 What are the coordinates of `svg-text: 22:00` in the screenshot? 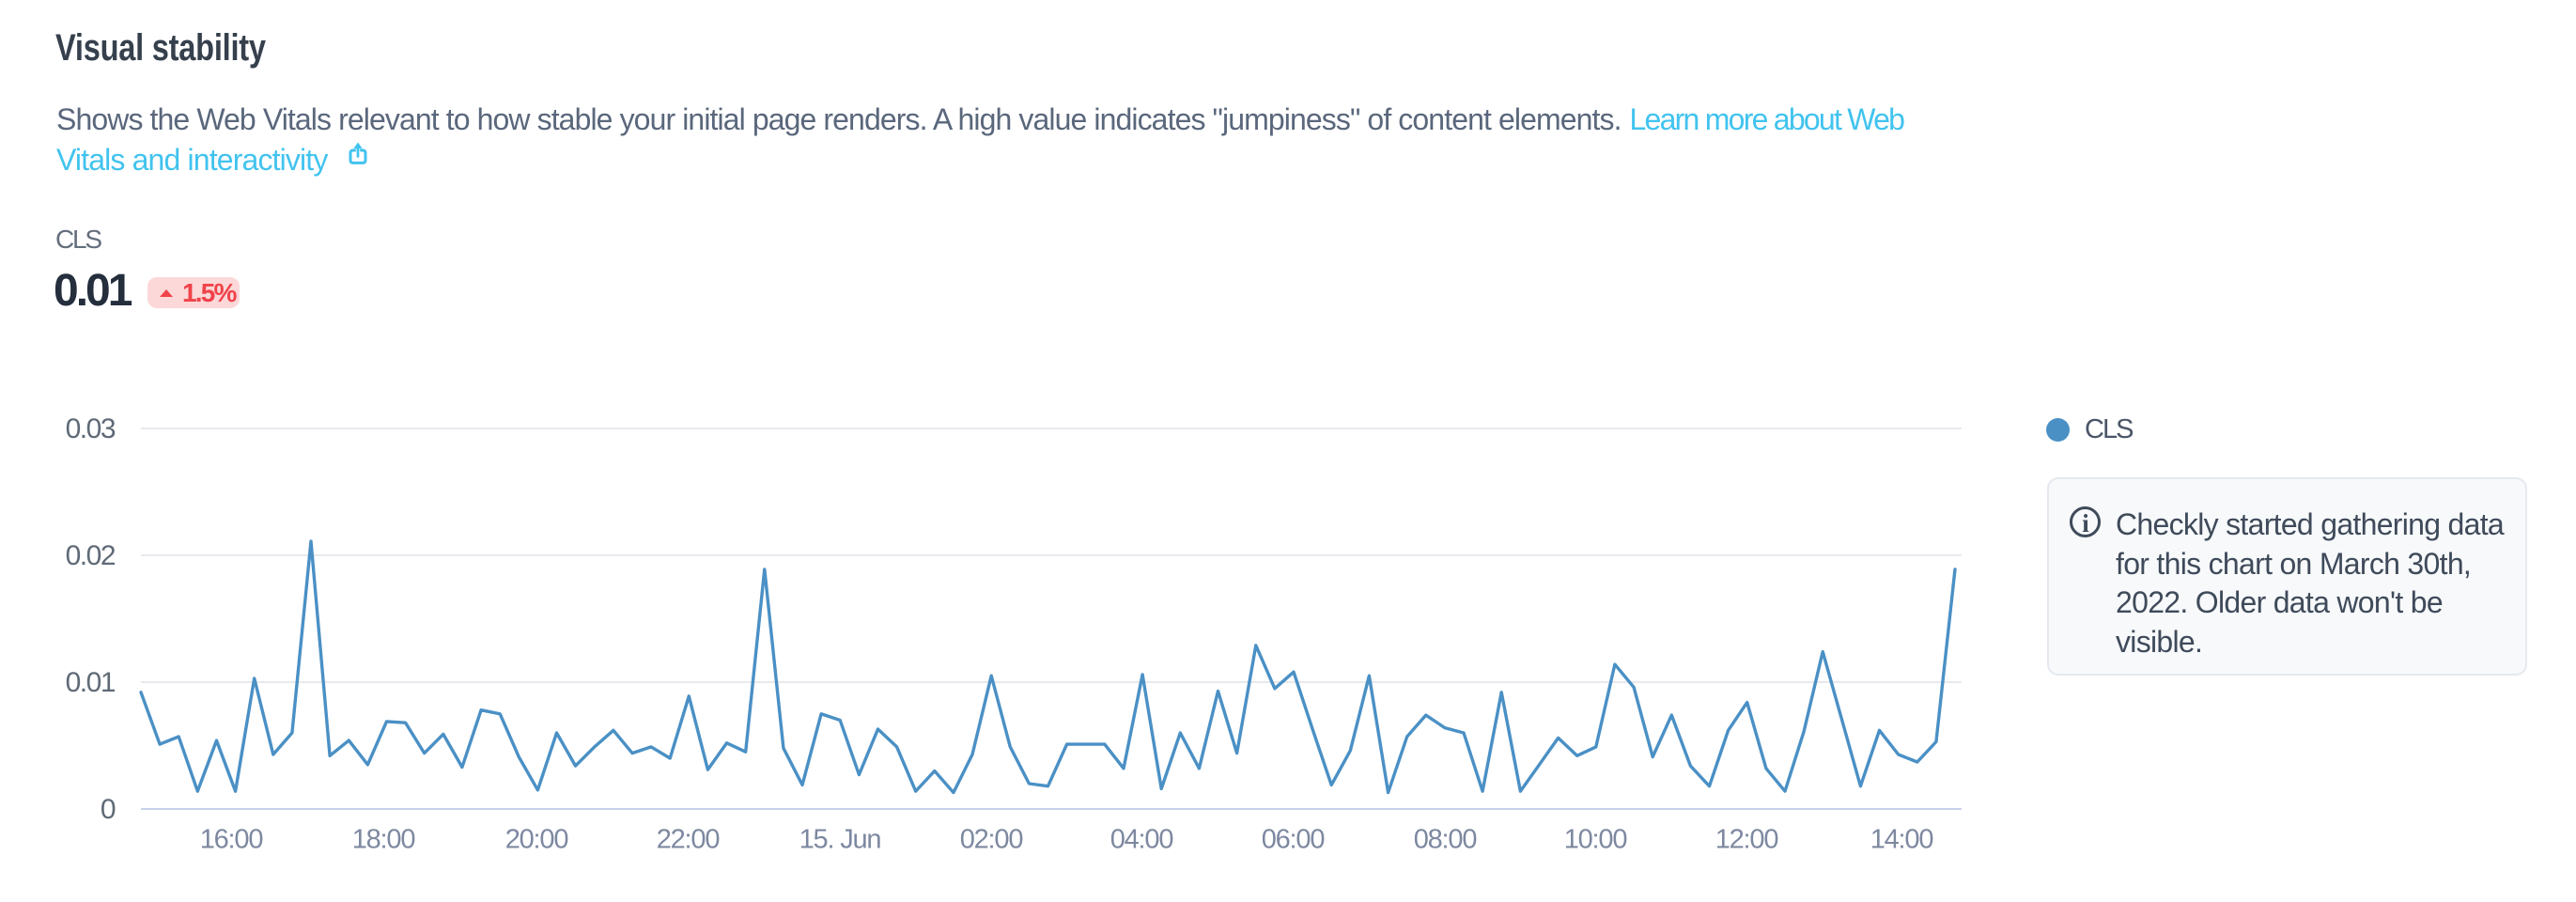 It's located at (688, 840).